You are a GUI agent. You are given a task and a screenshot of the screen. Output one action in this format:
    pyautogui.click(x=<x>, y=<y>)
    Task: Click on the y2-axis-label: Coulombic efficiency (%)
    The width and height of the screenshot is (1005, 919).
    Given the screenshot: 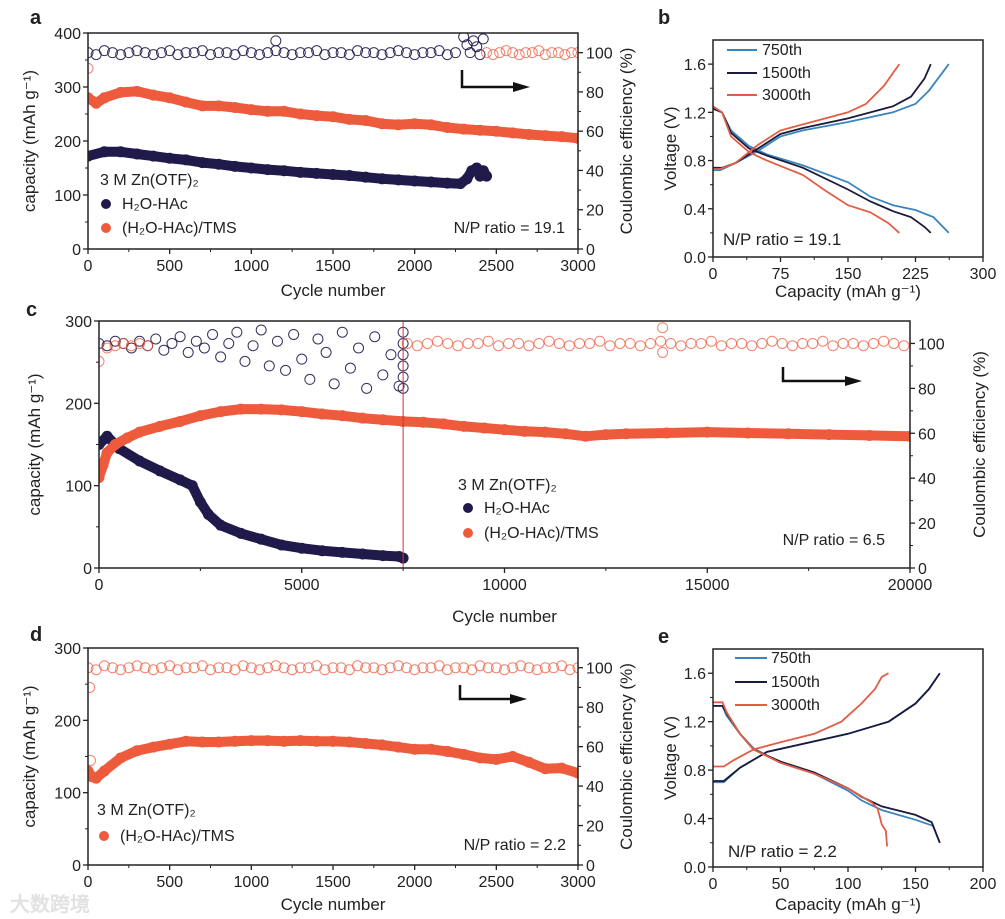 What is the action you would take?
    pyautogui.click(x=626, y=756)
    